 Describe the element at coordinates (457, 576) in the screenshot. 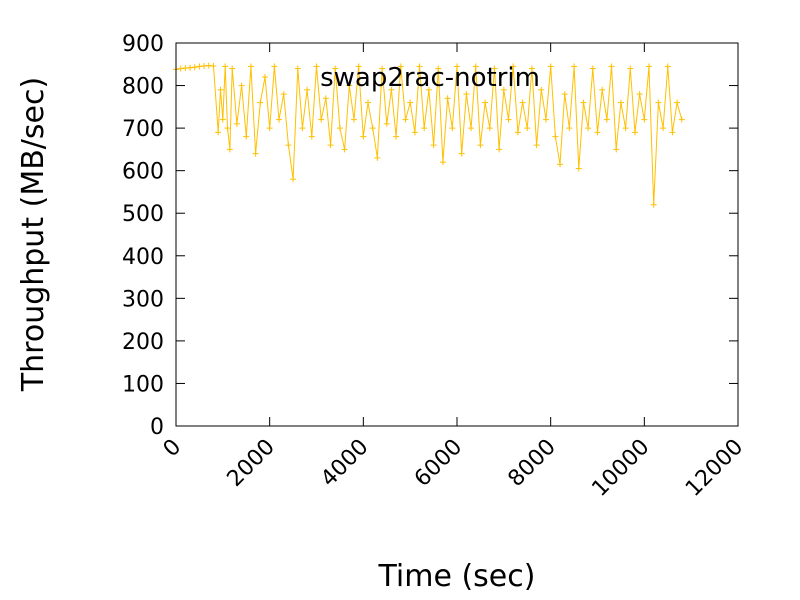

I see `x-axis-title: Time (sec)` at that location.